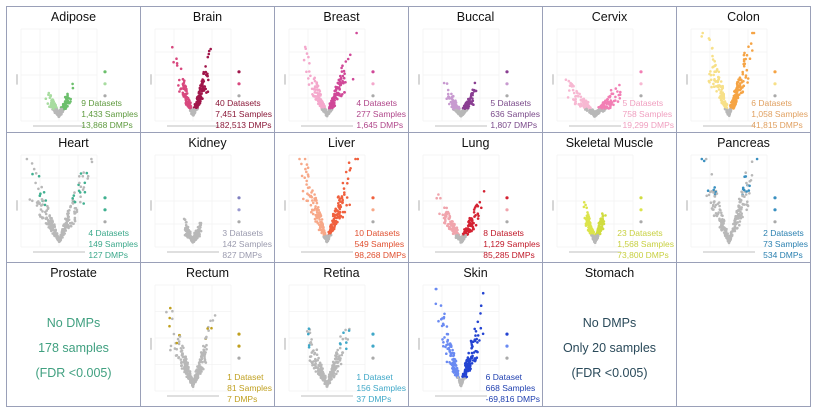 This screenshot has width=814, height=411. What do you see at coordinates (643, 103) in the screenshot?
I see `dataset-count: 5 Datasets` at bounding box center [643, 103].